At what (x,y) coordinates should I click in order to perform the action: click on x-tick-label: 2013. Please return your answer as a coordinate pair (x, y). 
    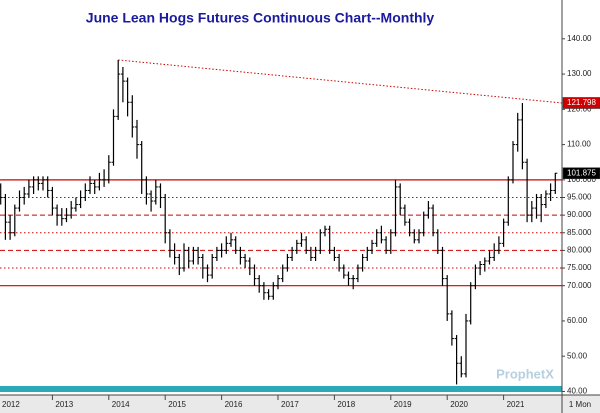
    Looking at the image, I should click on (64, 404).